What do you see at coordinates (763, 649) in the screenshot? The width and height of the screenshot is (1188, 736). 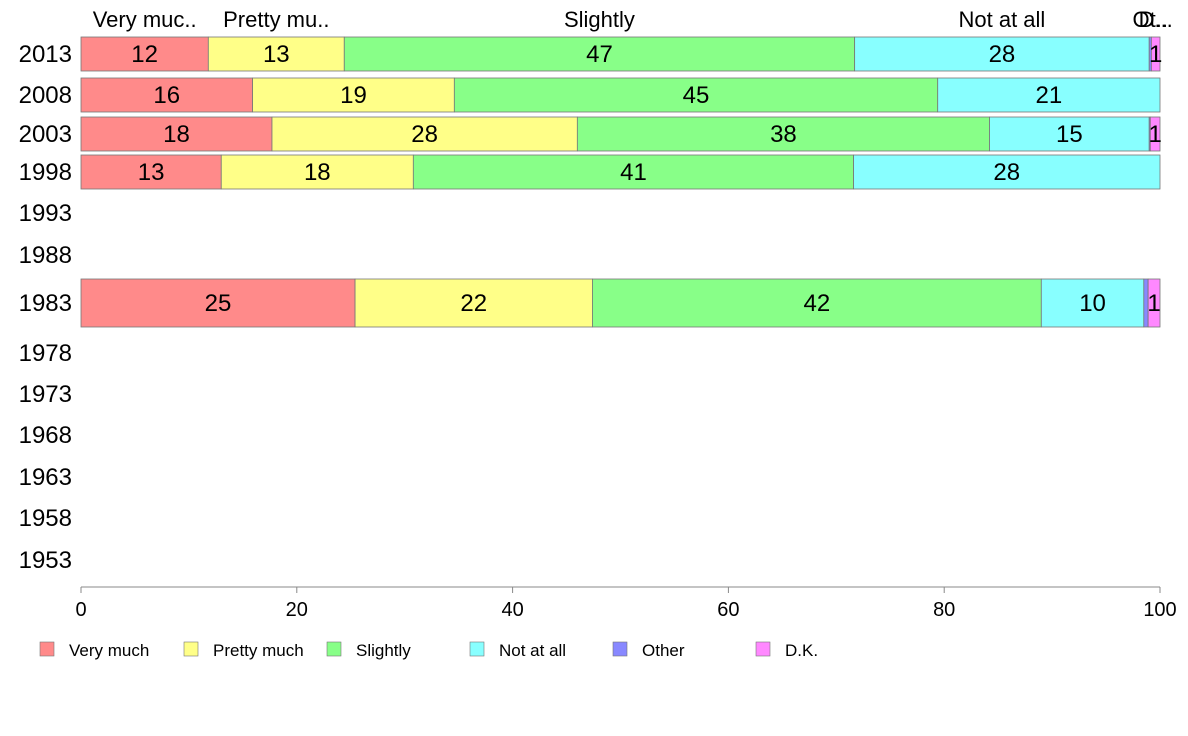 I see `legend-swatch-d-k-` at bounding box center [763, 649].